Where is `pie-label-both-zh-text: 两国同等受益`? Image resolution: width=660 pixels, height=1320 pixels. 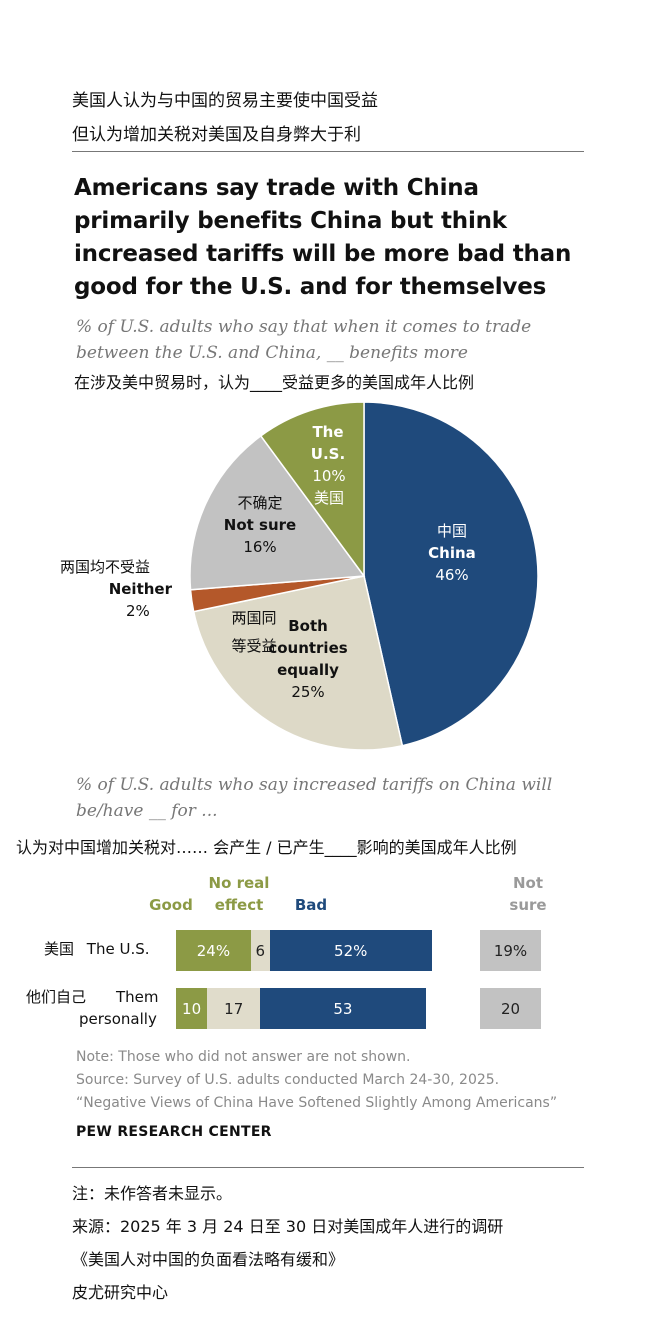
pie-label-both-zh-text: 两国同等受益 is located at coordinates (254, 632).